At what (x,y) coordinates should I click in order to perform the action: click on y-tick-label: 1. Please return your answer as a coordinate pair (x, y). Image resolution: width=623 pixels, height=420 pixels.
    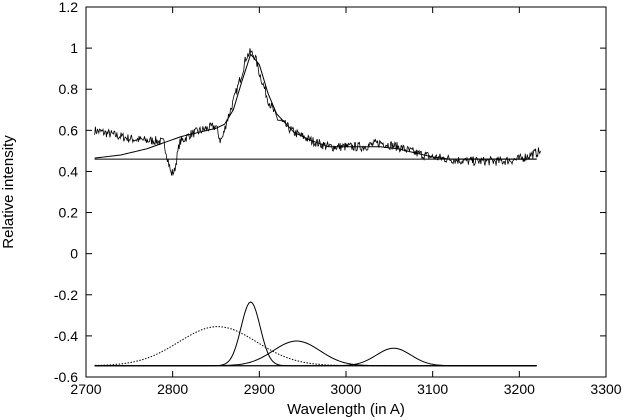
    Looking at the image, I should click on (74, 48).